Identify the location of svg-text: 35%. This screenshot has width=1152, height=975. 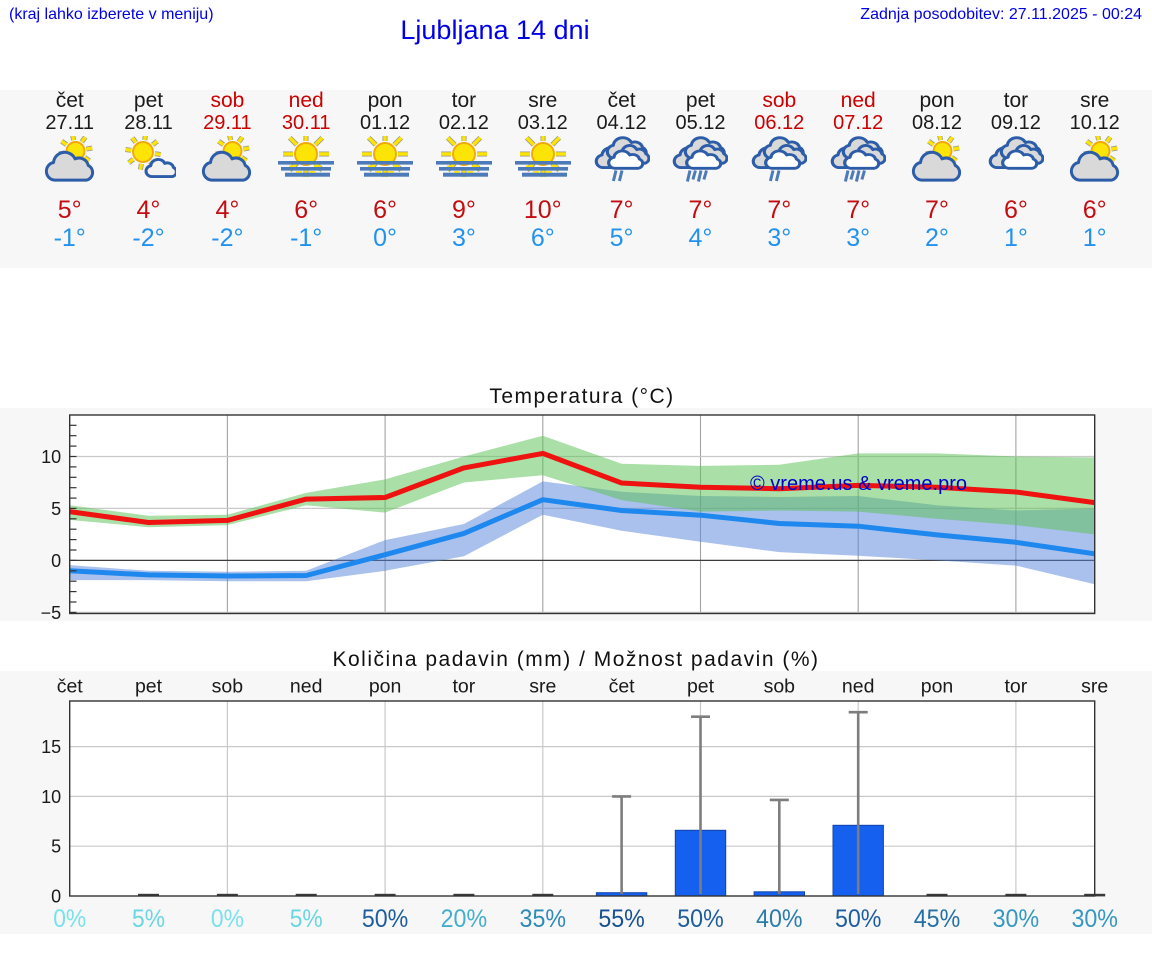
(543, 919).